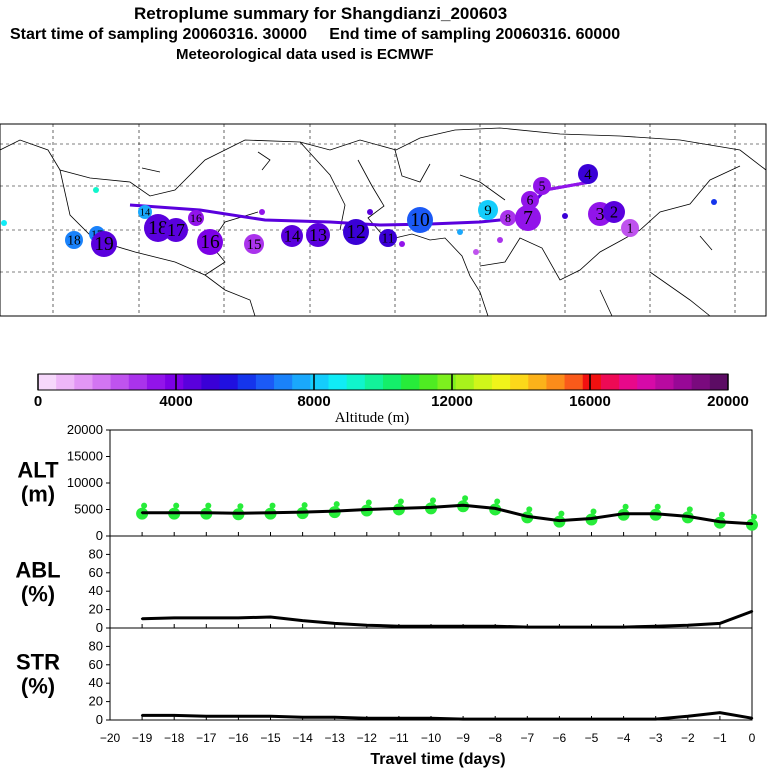  I want to click on map-cluster-label: 17, so click(176, 230).